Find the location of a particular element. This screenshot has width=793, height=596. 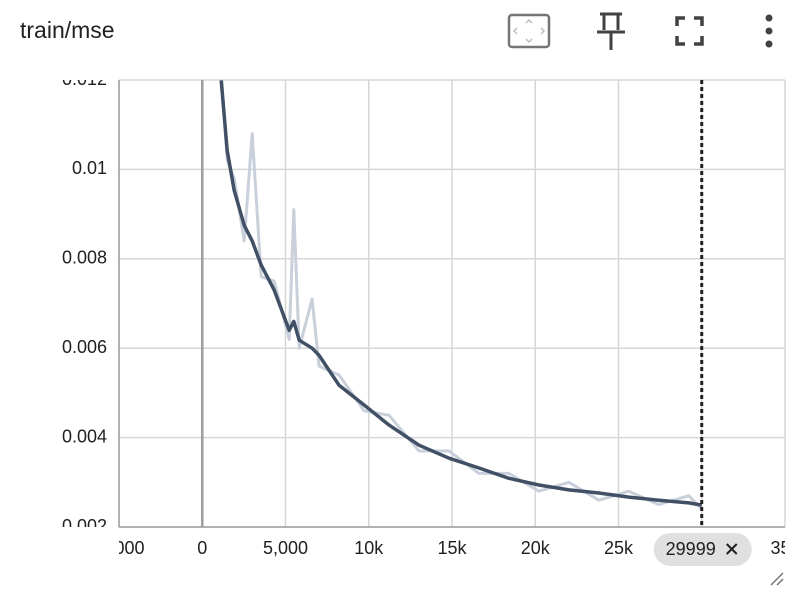

step-badge-bg is located at coordinates (702, 549).